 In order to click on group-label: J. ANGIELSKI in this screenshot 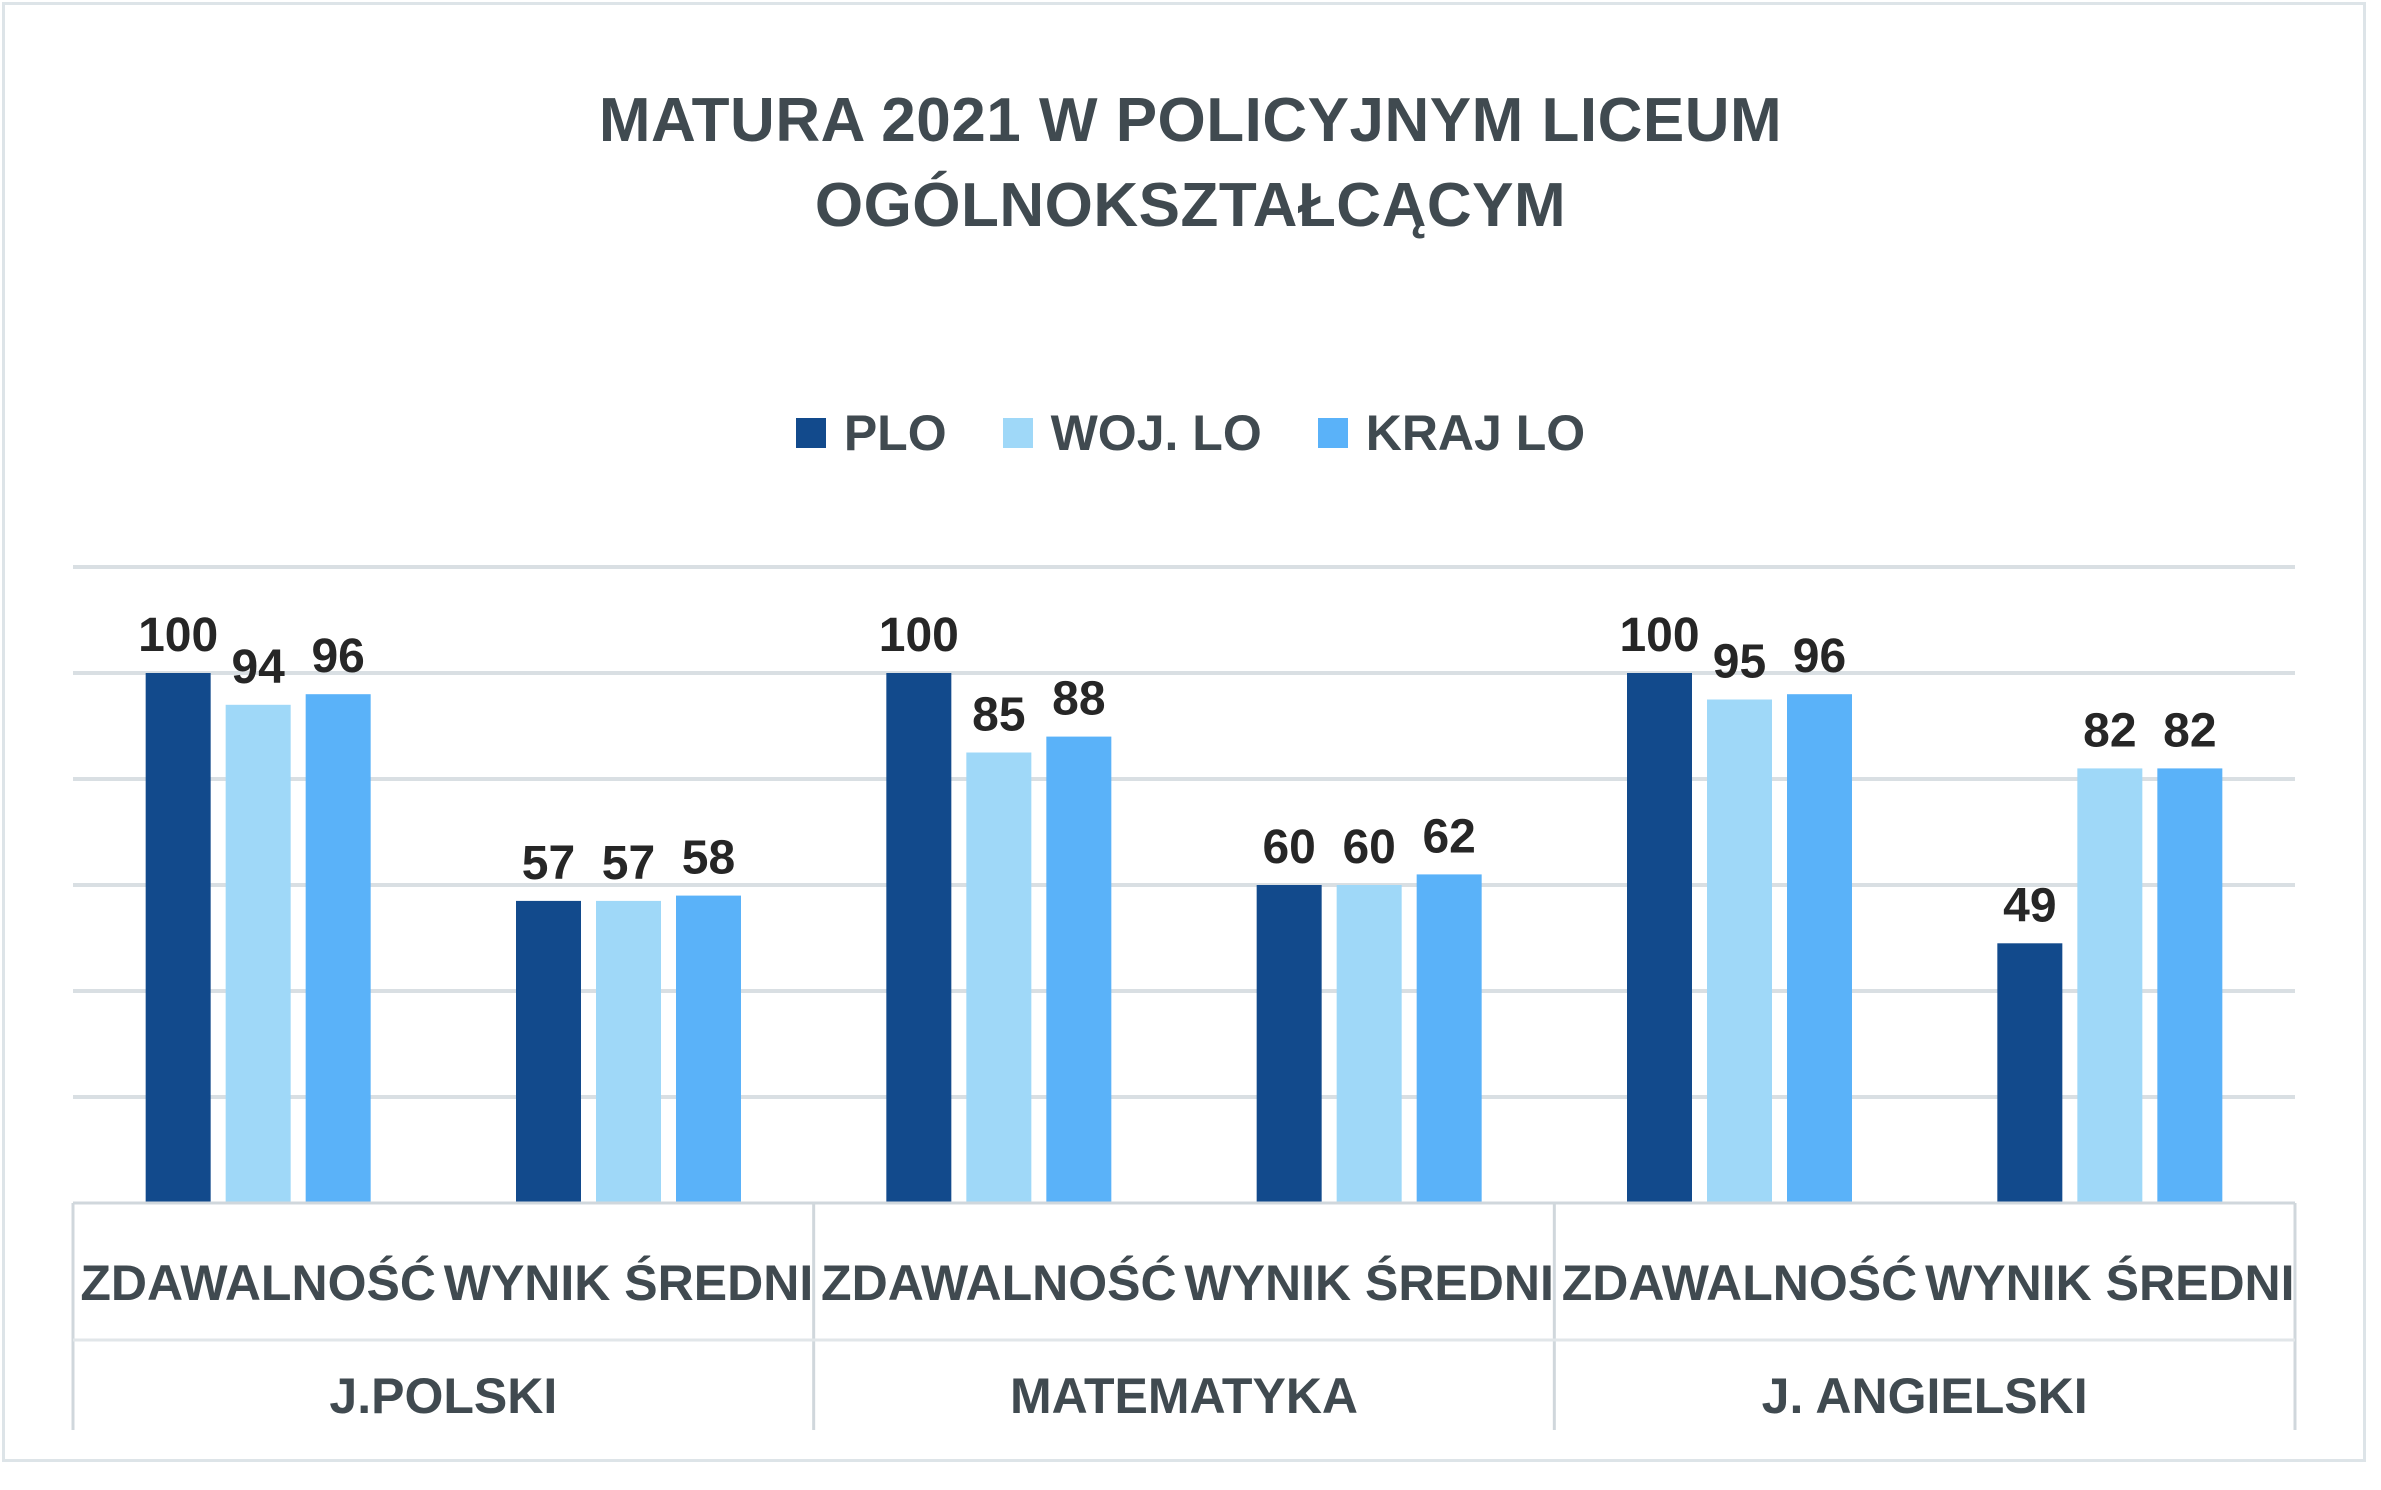, I will do `click(1925, 1396)`.